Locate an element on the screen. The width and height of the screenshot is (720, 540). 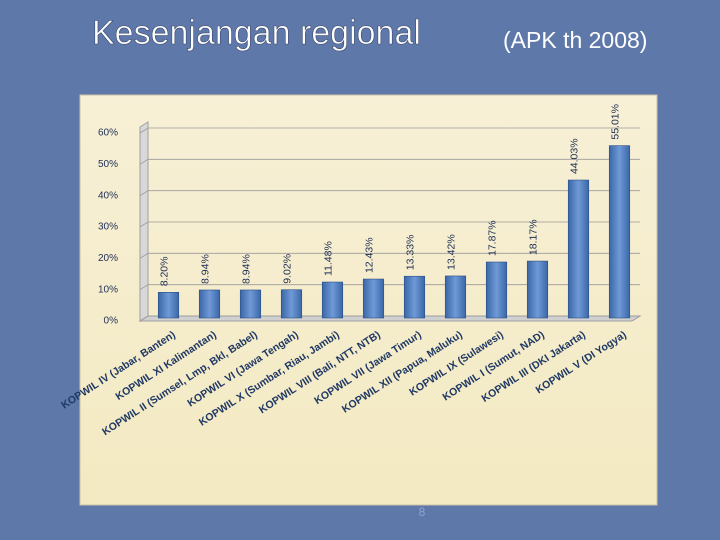
value-label: 13.33% is located at coordinates (410, 253).